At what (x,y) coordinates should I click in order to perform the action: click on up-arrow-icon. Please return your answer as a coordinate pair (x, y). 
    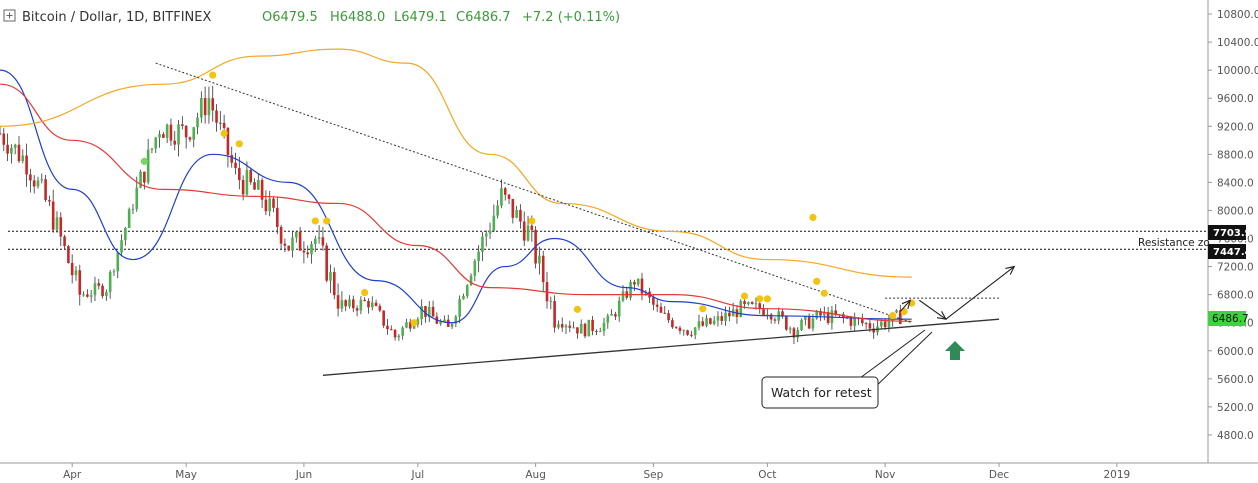
    Looking at the image, I should click on (955, 350).